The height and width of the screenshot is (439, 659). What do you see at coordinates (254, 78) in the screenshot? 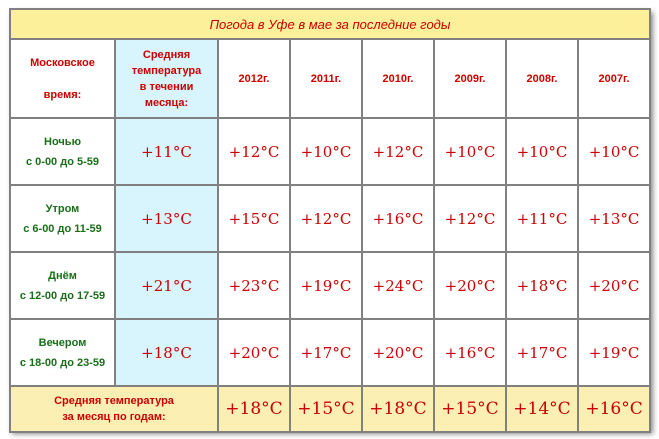
I see `year-header: 2012г.` at bounding box center [254, 78].